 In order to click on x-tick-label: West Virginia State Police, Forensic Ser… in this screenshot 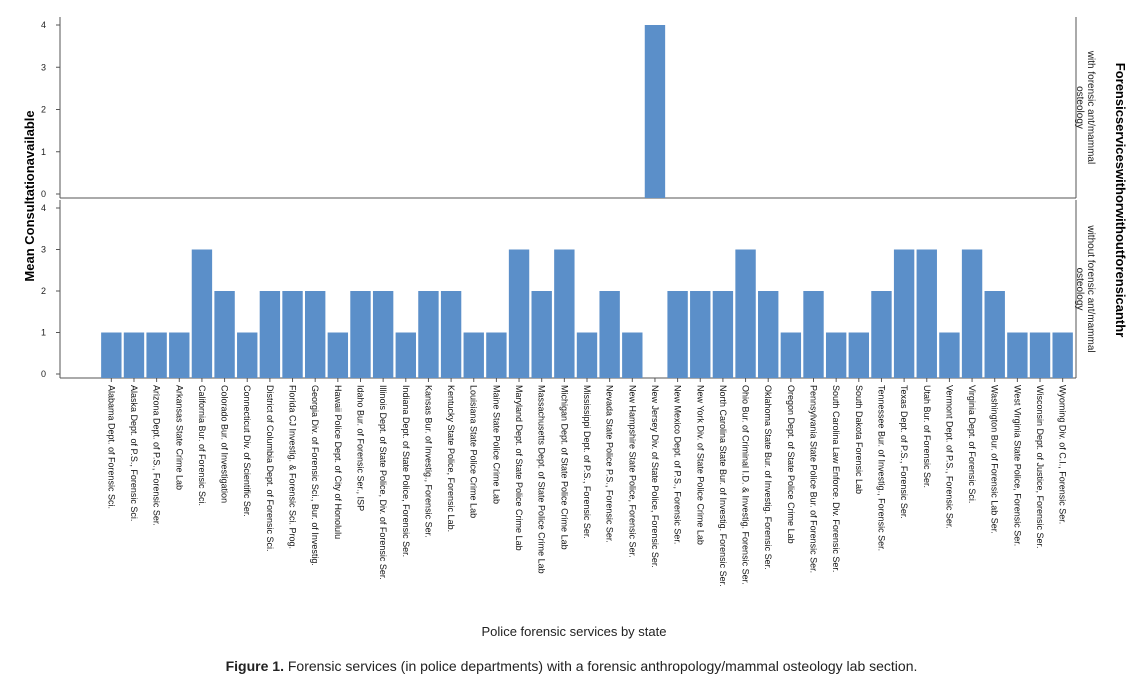, I will do `click(1017, 465)`.